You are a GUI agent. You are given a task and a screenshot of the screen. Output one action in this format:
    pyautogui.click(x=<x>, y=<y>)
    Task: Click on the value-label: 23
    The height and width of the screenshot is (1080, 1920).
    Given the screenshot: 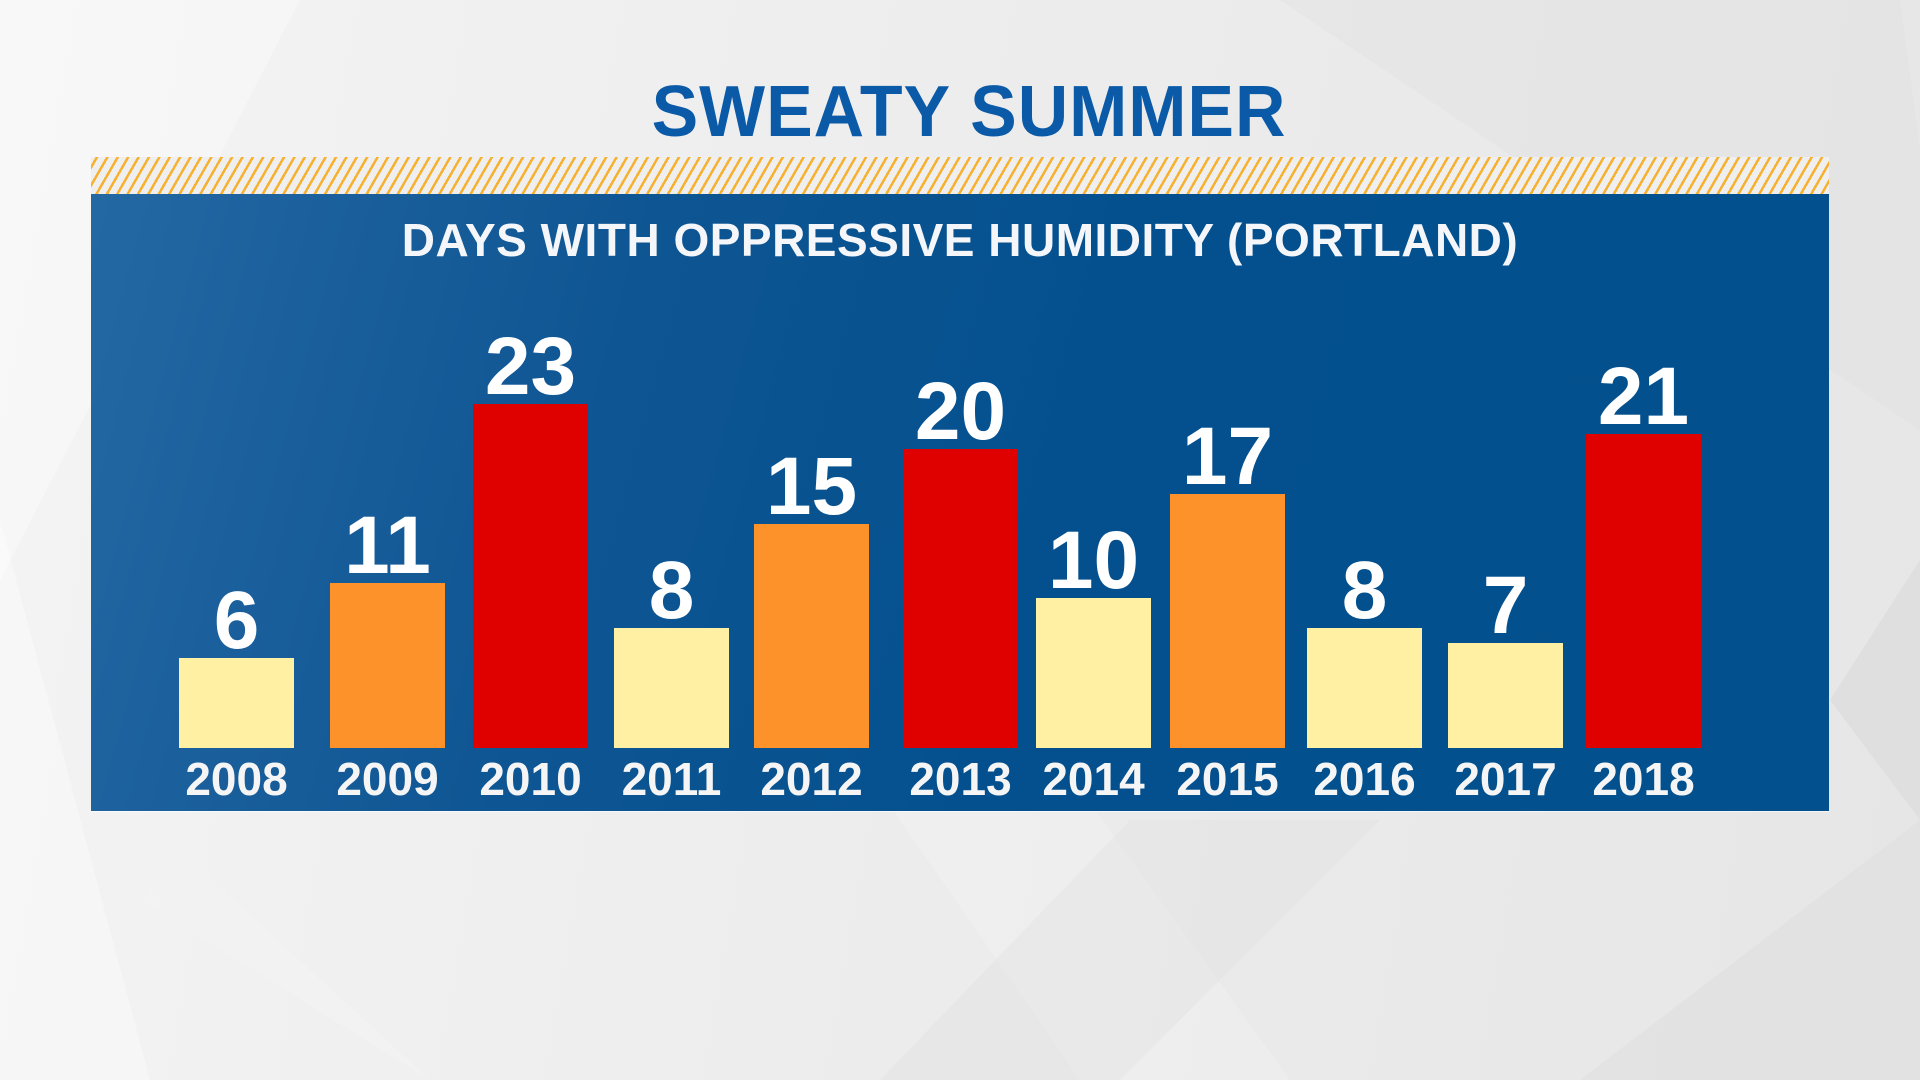 What is the action you would take?
    pyautogui.click(x=530, y=366)
    